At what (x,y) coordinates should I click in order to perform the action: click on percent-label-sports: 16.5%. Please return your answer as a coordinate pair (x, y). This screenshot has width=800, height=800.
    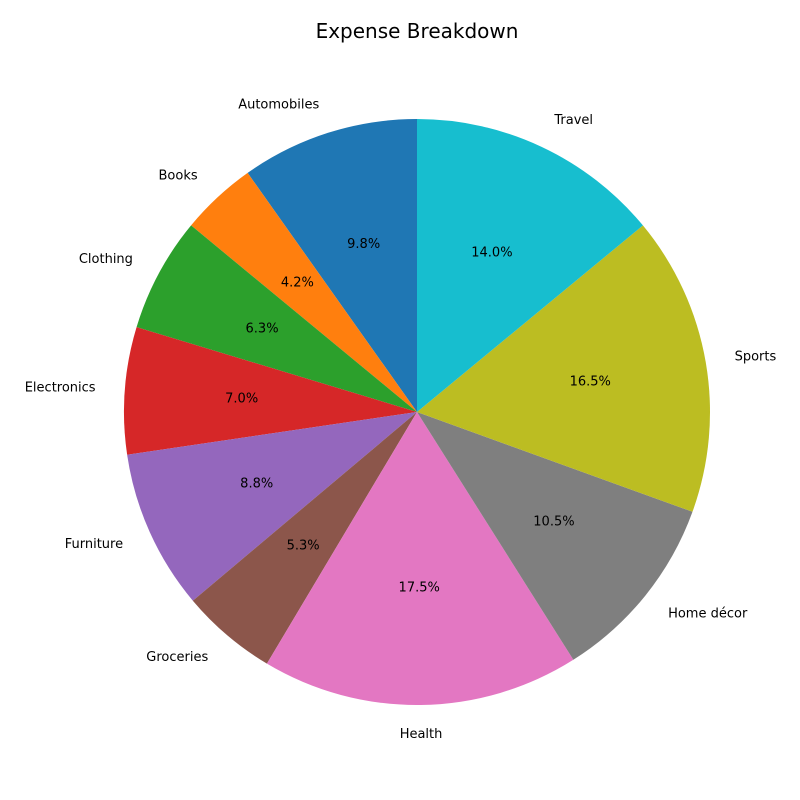
    Looking at the image, I should click on (590, 382).